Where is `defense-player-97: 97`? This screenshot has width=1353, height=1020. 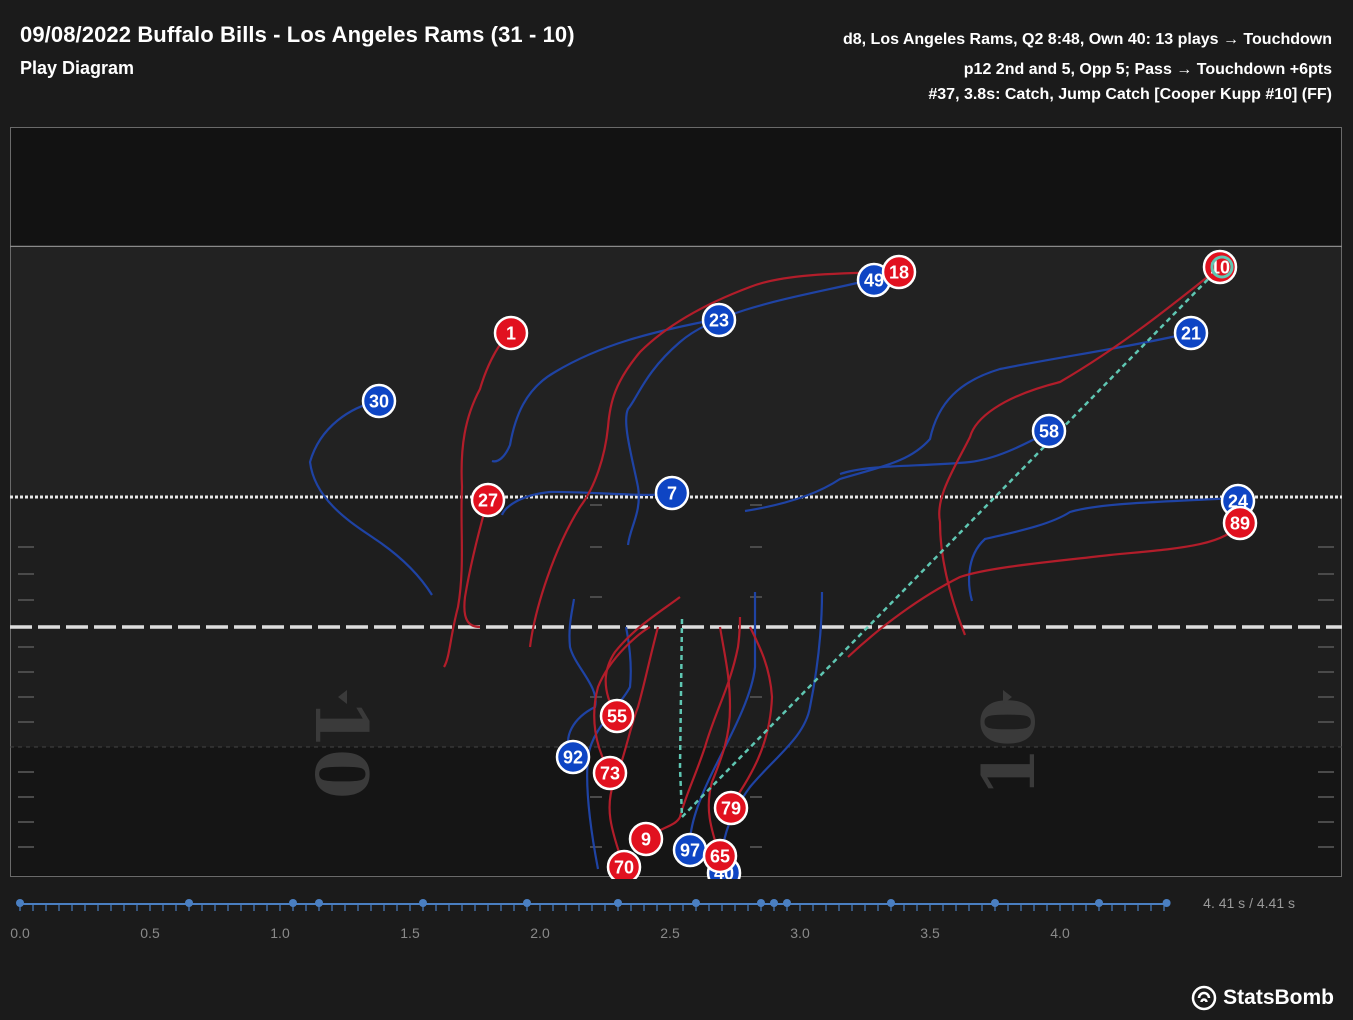 defense-player-97: 97 is located at coordinates (690, 850).